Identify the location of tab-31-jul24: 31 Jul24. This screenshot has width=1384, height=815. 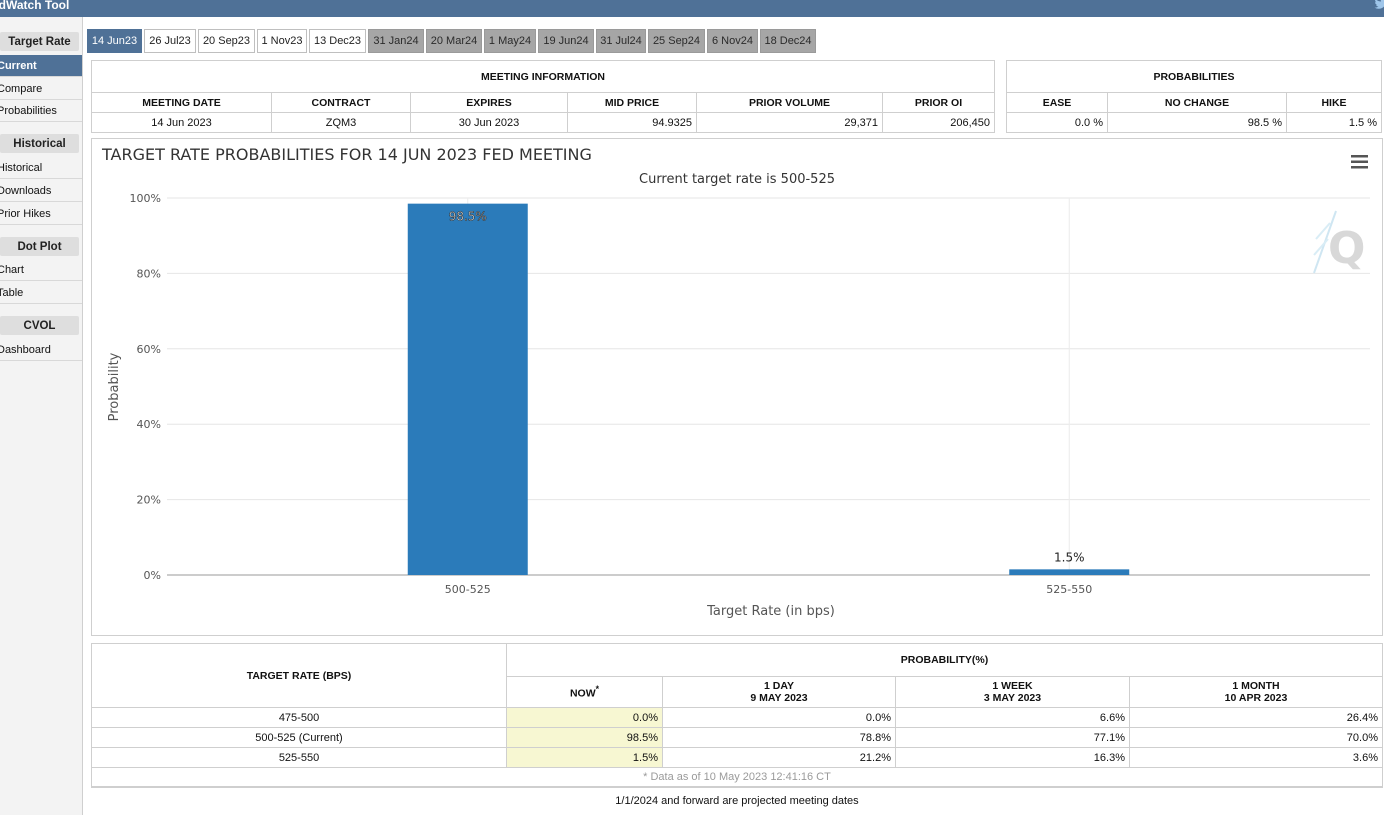
(621, 41).